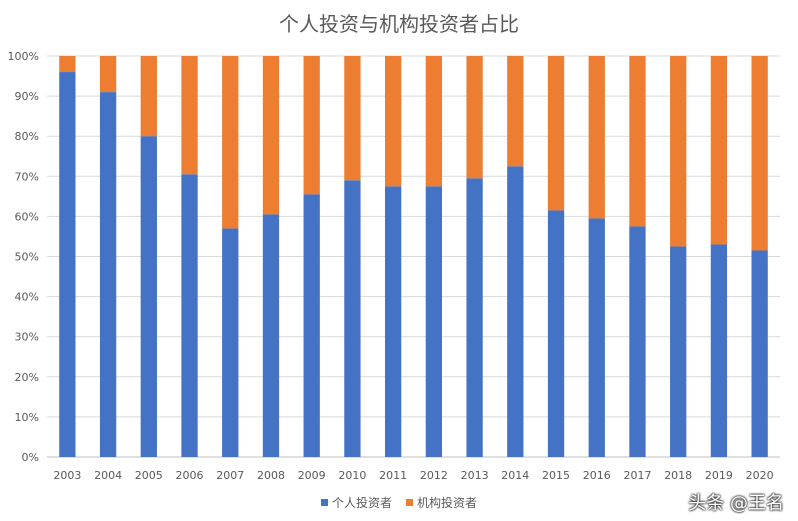  What do you see at coordinates (230, 142) in the screenshot?
I see `bar-institutional-2007` at bounding box center [230, 142].